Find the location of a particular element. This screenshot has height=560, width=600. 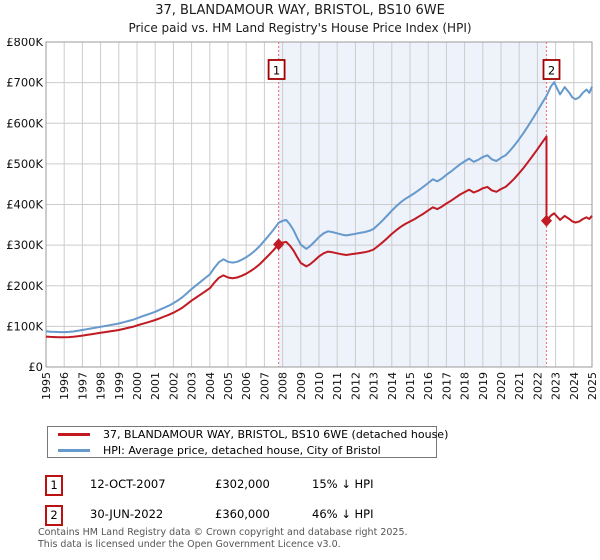

svg-text: 2014 is located at coordinates (392, 386).